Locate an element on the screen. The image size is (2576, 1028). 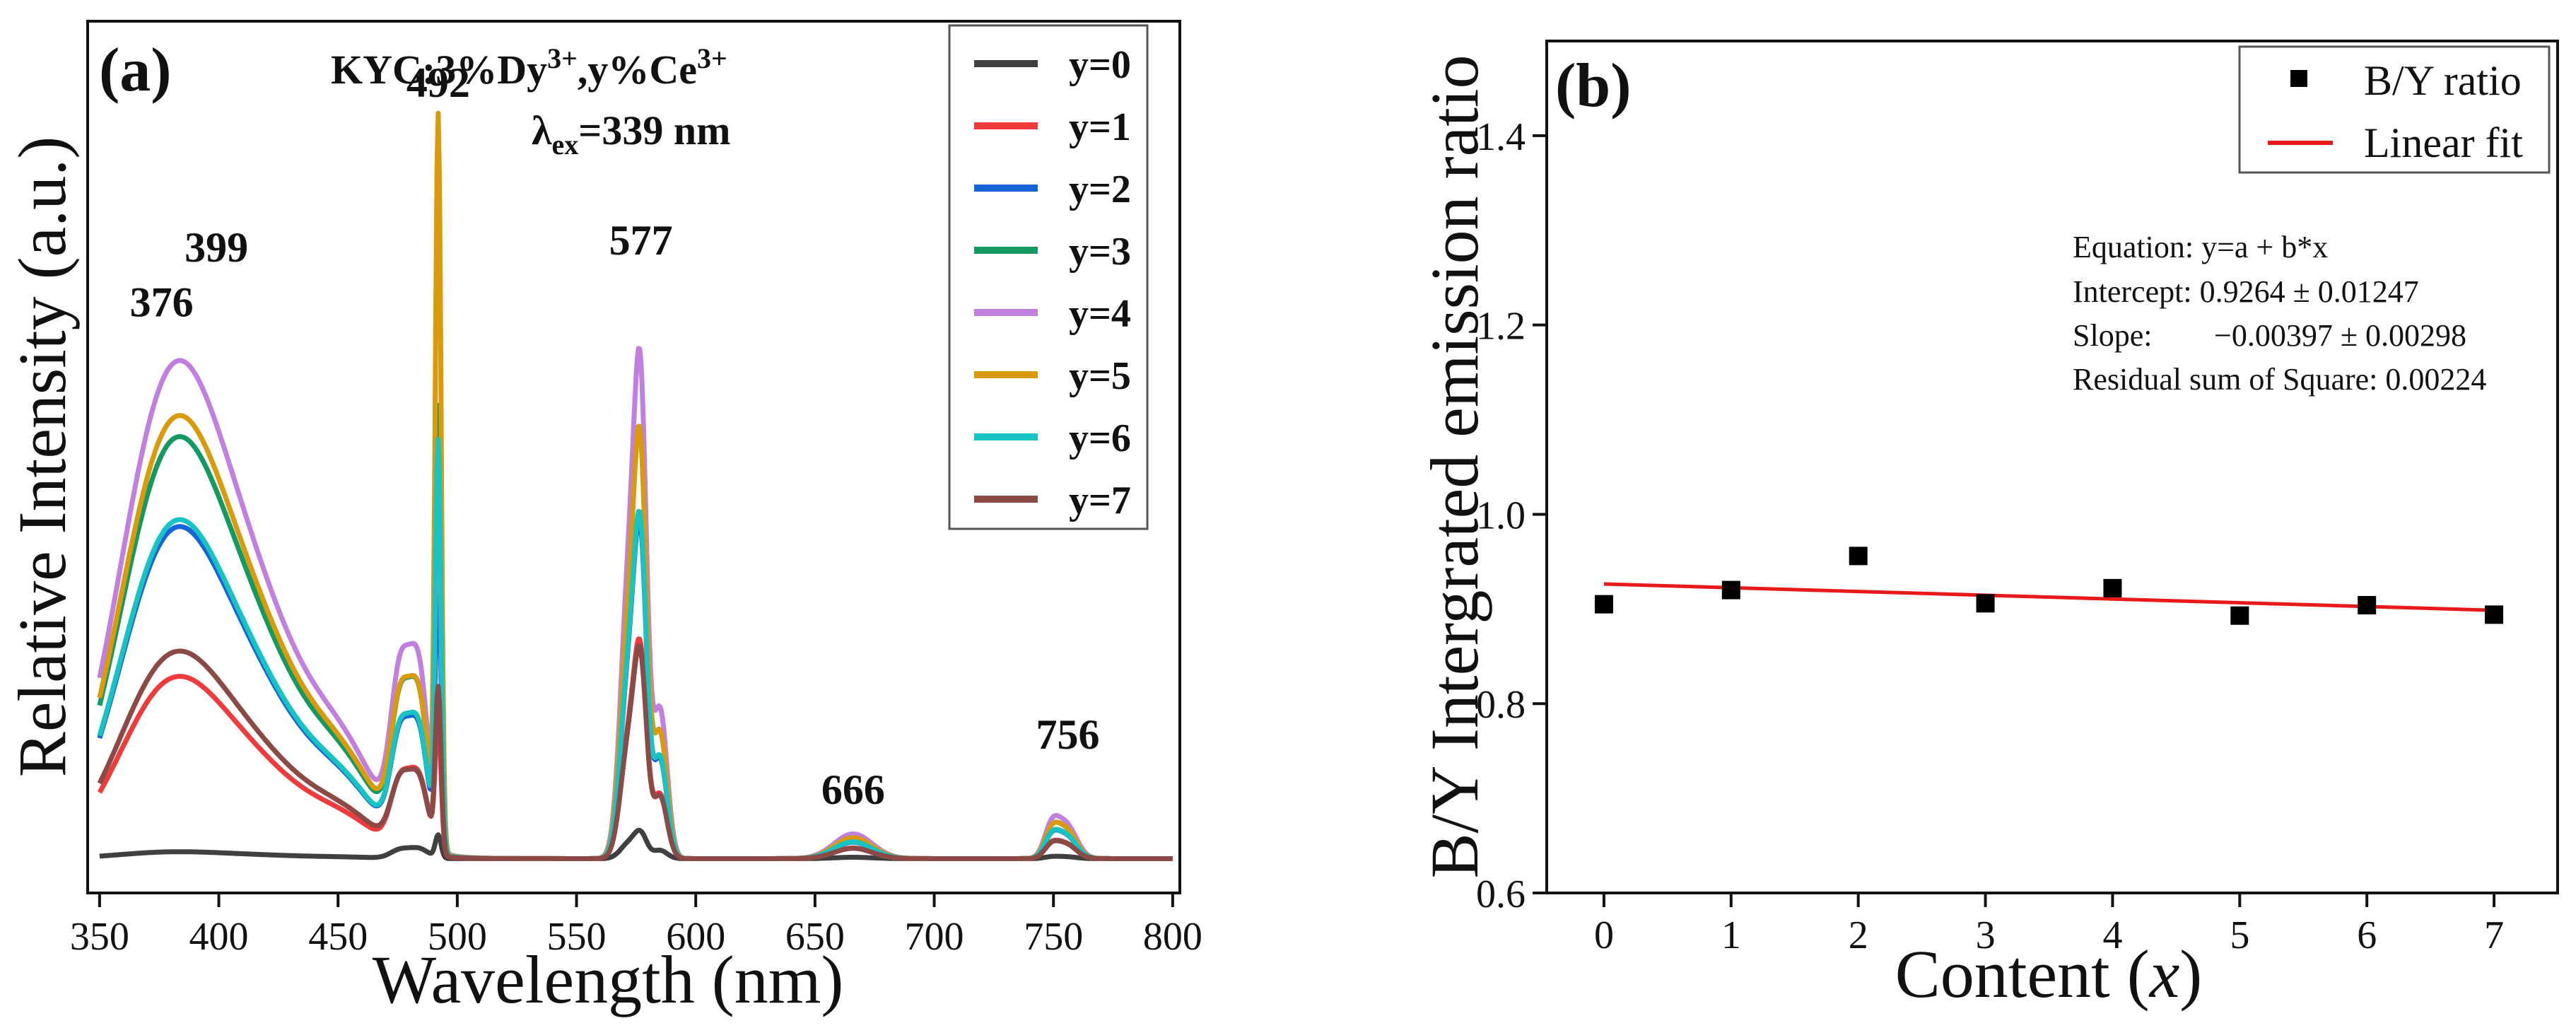
panel-a-x-tick-label: 350 is located at coordinates (100, 937).